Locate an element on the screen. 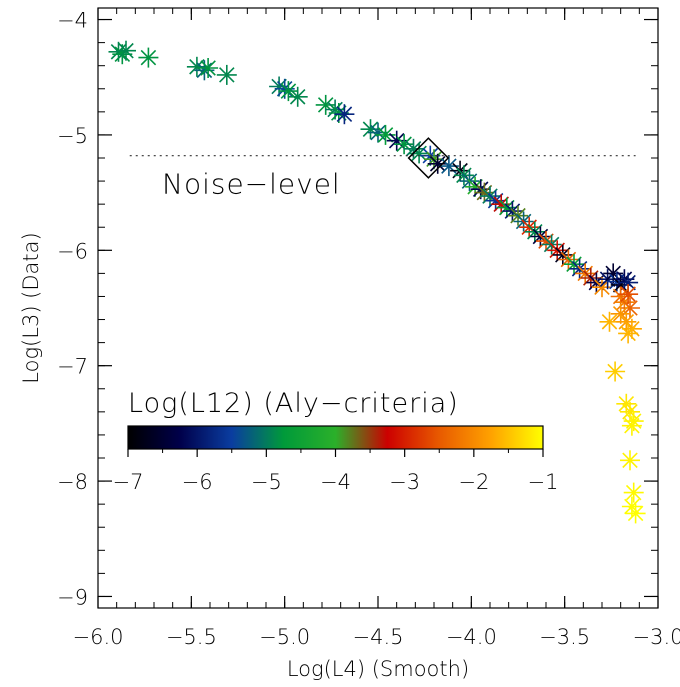 Image resolution: width=680 pixels, height=687 pixels. y-tick-label: −8 is located at coordinates (72, 482).